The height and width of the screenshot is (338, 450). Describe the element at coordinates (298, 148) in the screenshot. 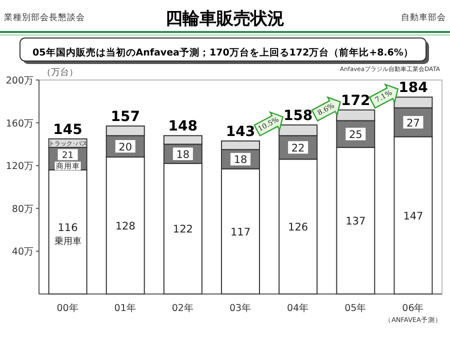

I see `data-label: 22` at that location.